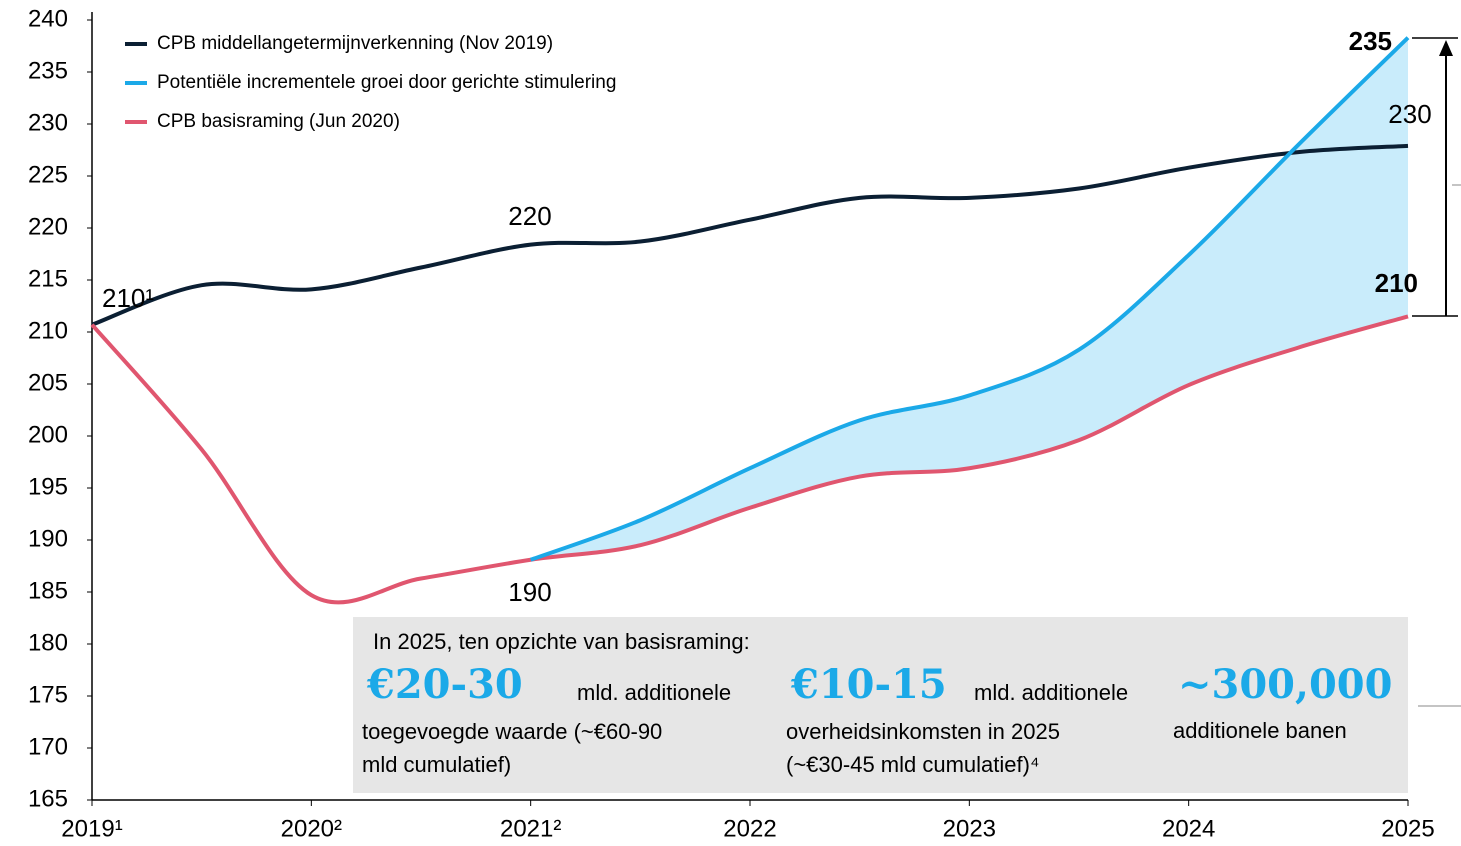 Image resolution: width=1461 pixels, height=846 pixels. Describe the element at coordinates (1188, 828) in the screenshot. I see `x-tick-label: 2024` at that location.